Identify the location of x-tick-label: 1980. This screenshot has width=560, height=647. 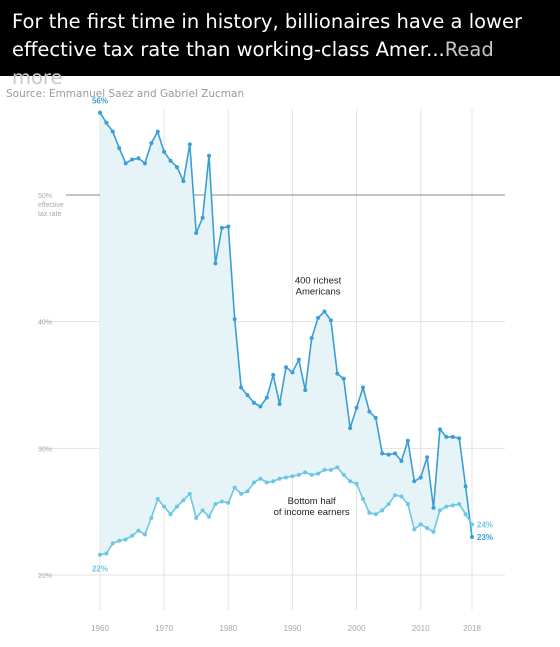
(228, 628).